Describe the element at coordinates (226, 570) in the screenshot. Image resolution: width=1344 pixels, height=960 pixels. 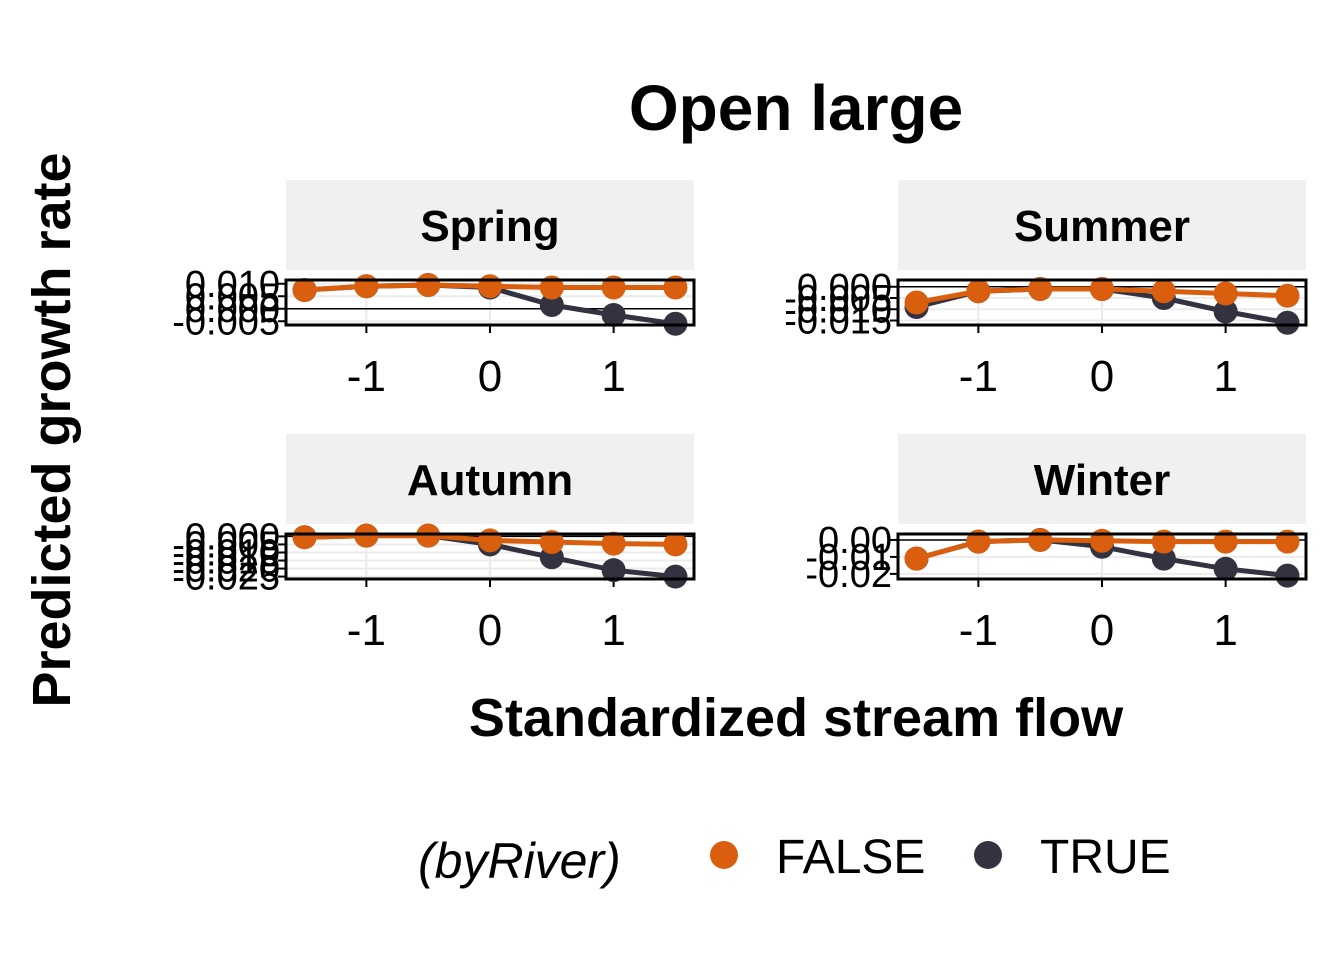
I see `y-tick-label: -0.020` at that location.